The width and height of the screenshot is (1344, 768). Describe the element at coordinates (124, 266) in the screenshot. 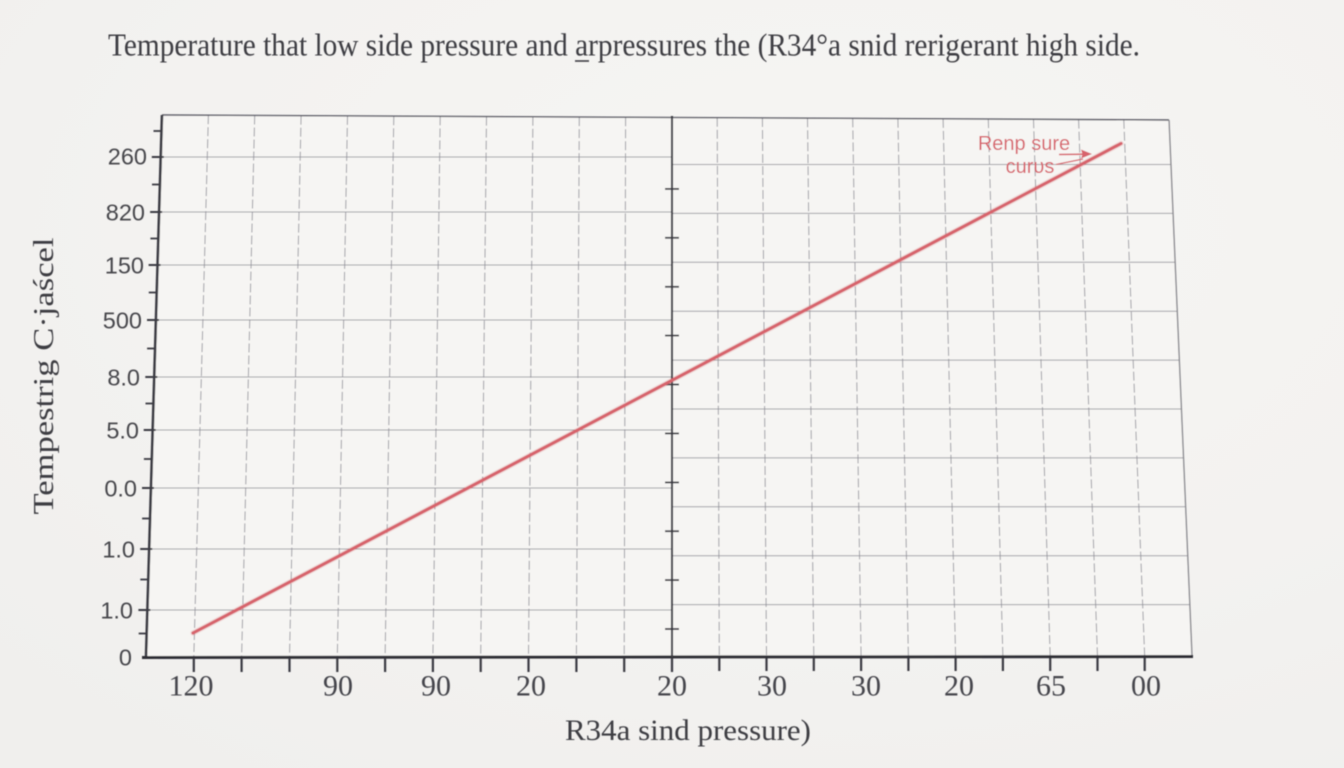

I see `svg-text: 150` at that location.